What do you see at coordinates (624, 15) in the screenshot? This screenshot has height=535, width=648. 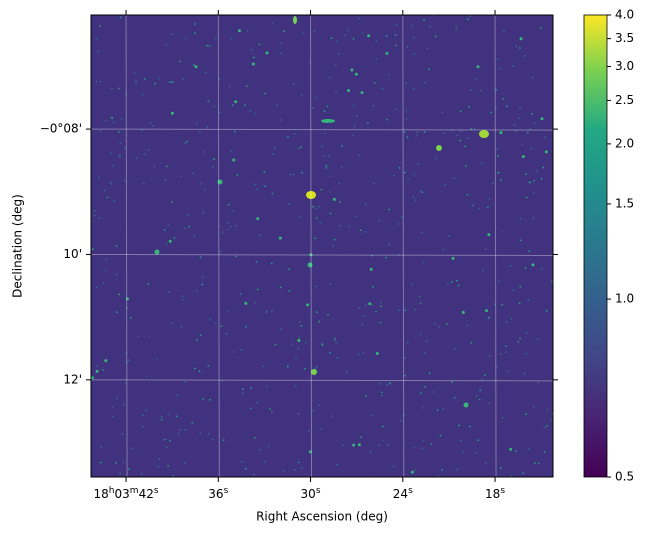 I see `colorbar-tick-label: 4.0` at bounding box center [624, 15].